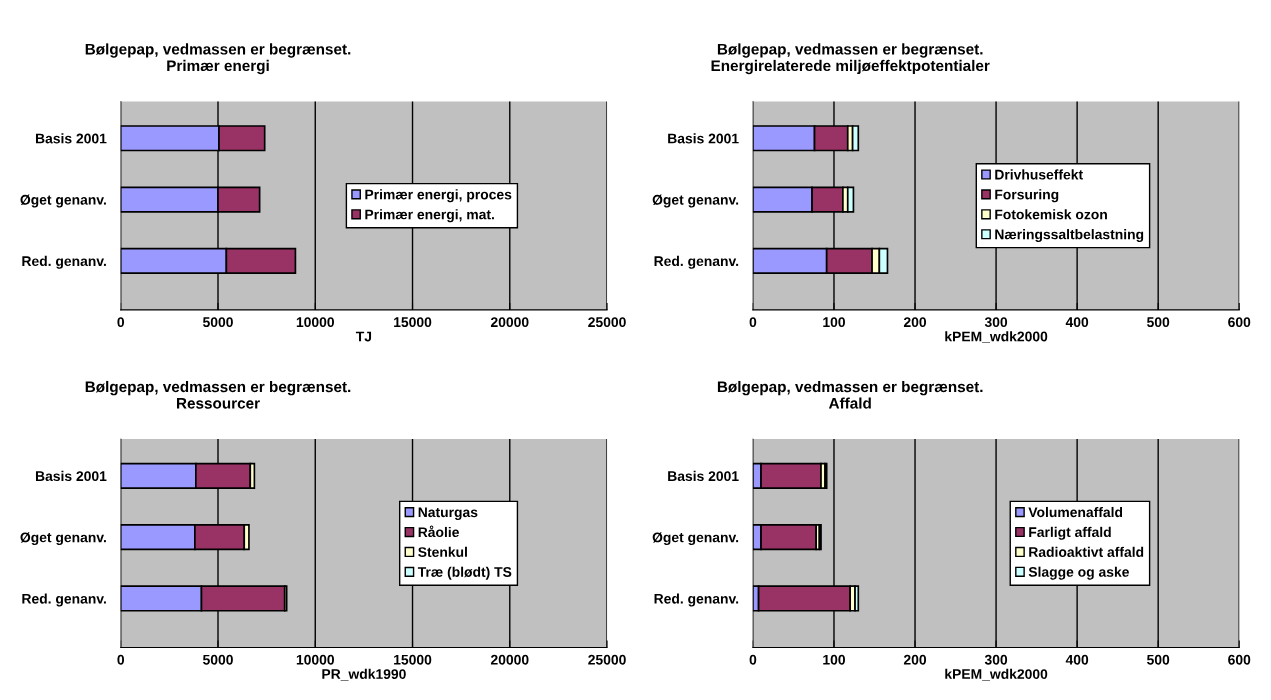 This screenshot has height=700, width=1271. Describe the element at coordinates (438, 531) in the screenshot. I see `legend-label: Råolie` at that location.